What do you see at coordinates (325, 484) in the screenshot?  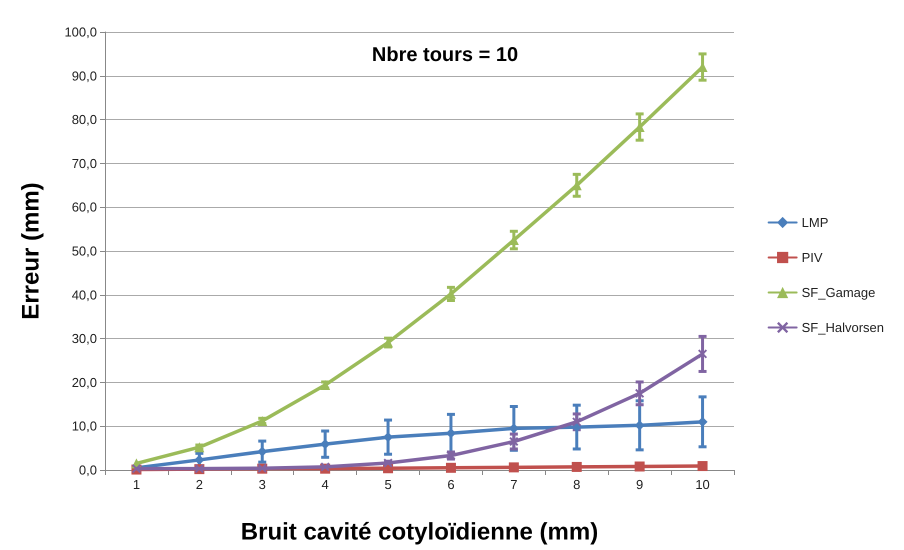 I see `x-tick-label: 4` at bounding box center [325, 484].